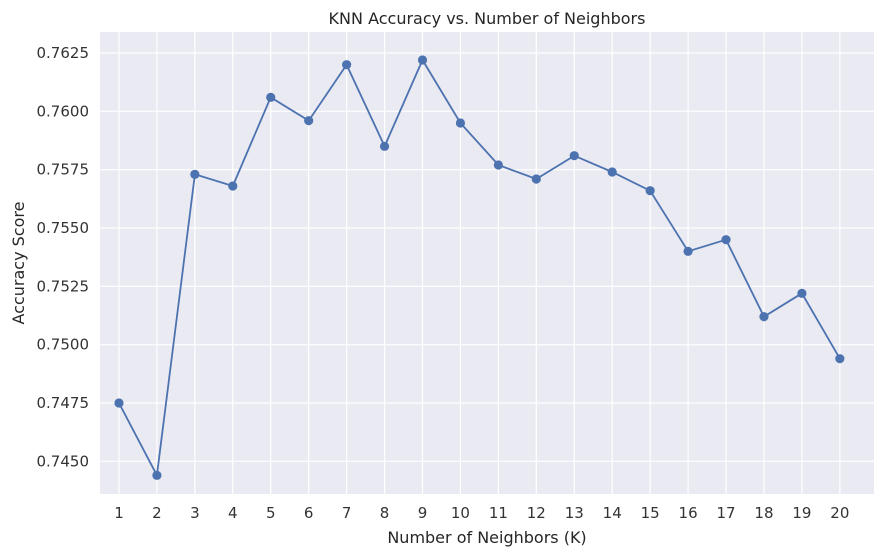 This screenshot has height=556, width=884. What do you see at coordinates (119, 513) in the screenshot?
I see `x-tick-label: 1` at bounding box center [119, 513].